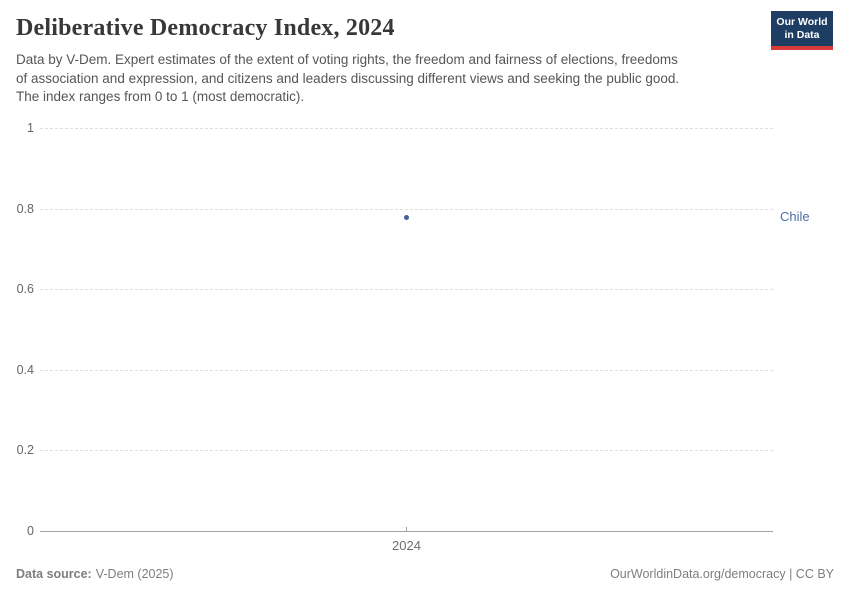 This screenshot has width=850, height=600. What do you see at coordinates (205, 28) in the screenshot?
I see `chart-title: Deliberative Democracy Index, 2024` at bounding box center [205, 28].